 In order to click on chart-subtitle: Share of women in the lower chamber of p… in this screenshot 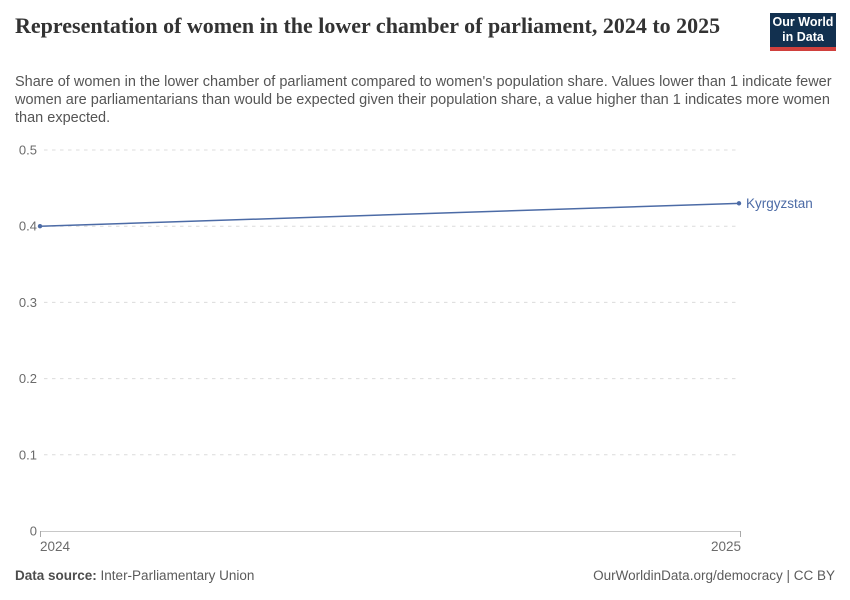, I will do `click(423, 100)`.